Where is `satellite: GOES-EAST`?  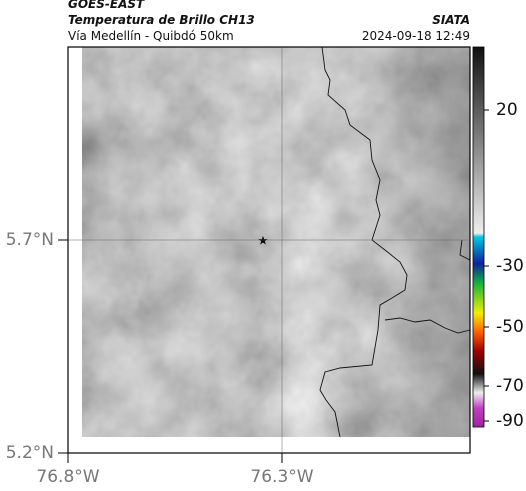
satellite: GOES-EAST is located at coordinates (106, 5).